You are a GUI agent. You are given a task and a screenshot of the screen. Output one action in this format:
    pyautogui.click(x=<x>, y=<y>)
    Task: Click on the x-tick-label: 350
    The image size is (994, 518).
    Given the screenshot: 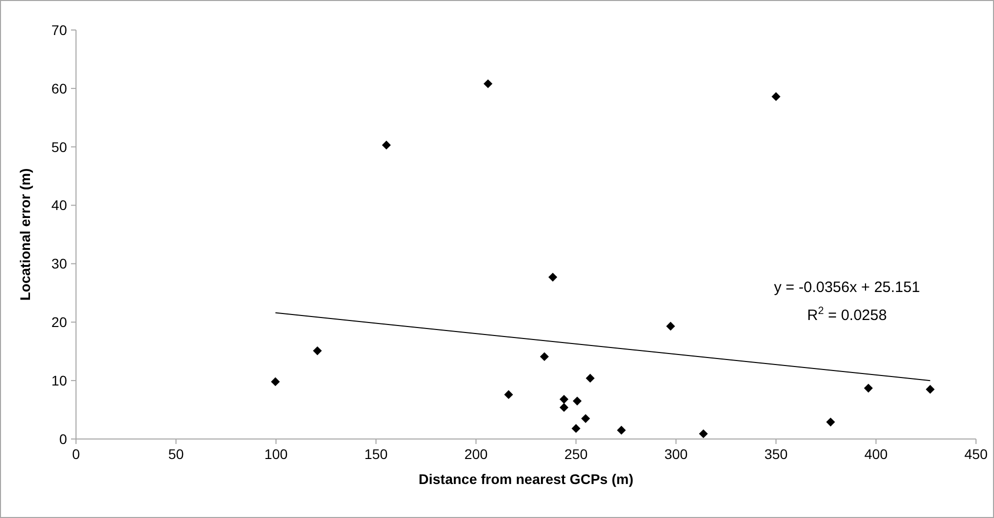 What is the action you would take?
    pyautogui.click(x=776, y=454)
    